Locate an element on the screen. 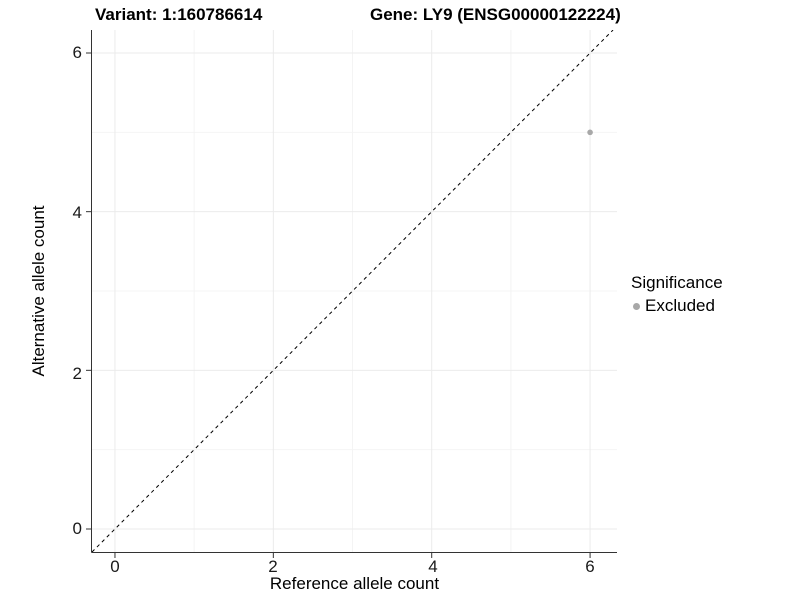  x-tick-label: 2 is located at coordinates (273, 566).